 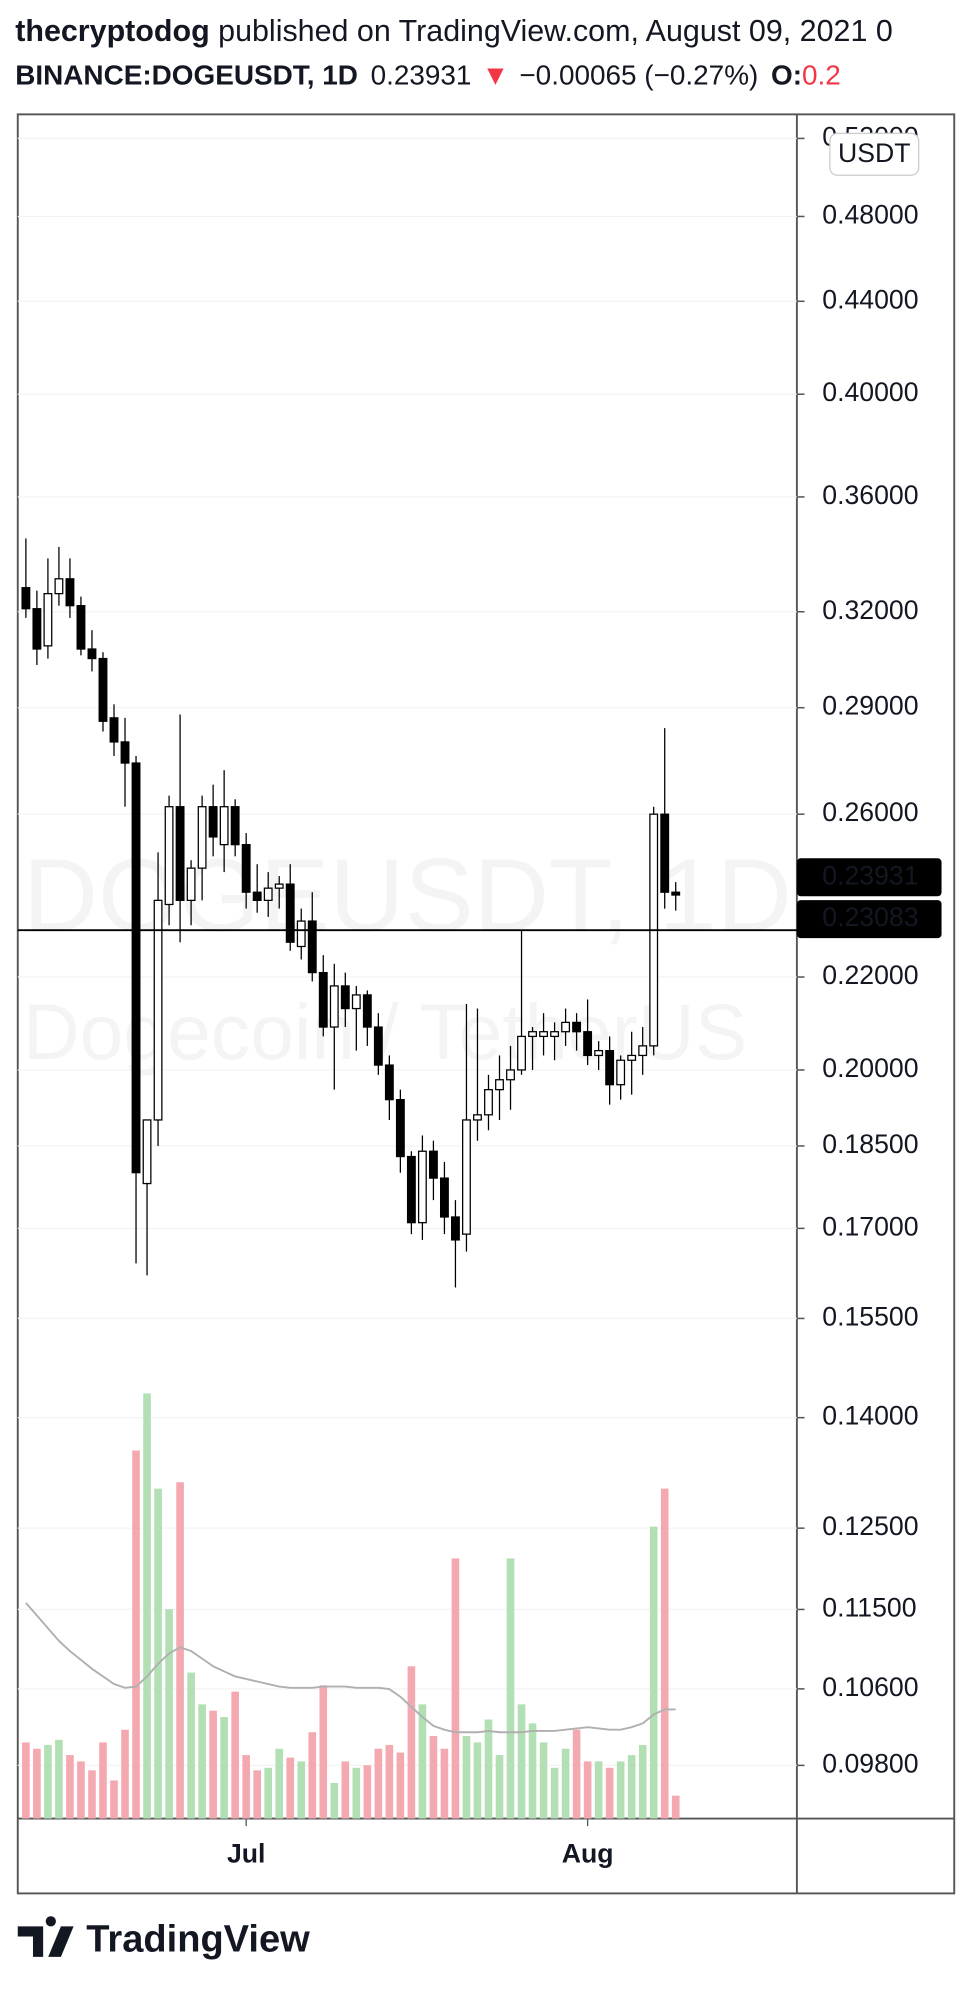 I want to click on currency-box, so click(x=874, y=154).